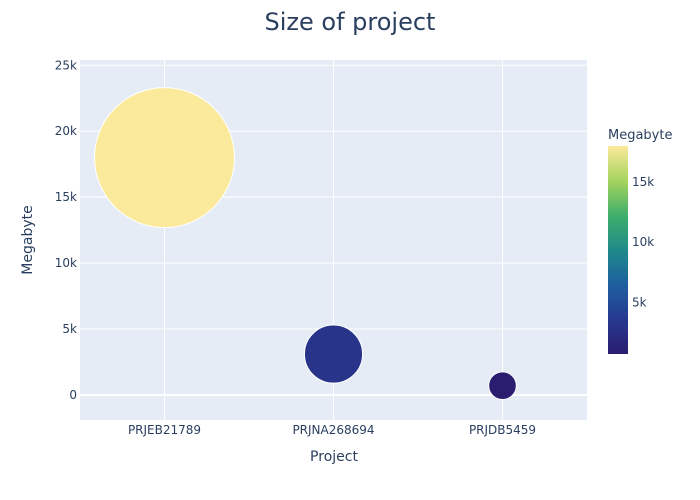  Describe the element at coordinates (350, 22) in the screenshot. I see `chart-title: Size of project` at that location.